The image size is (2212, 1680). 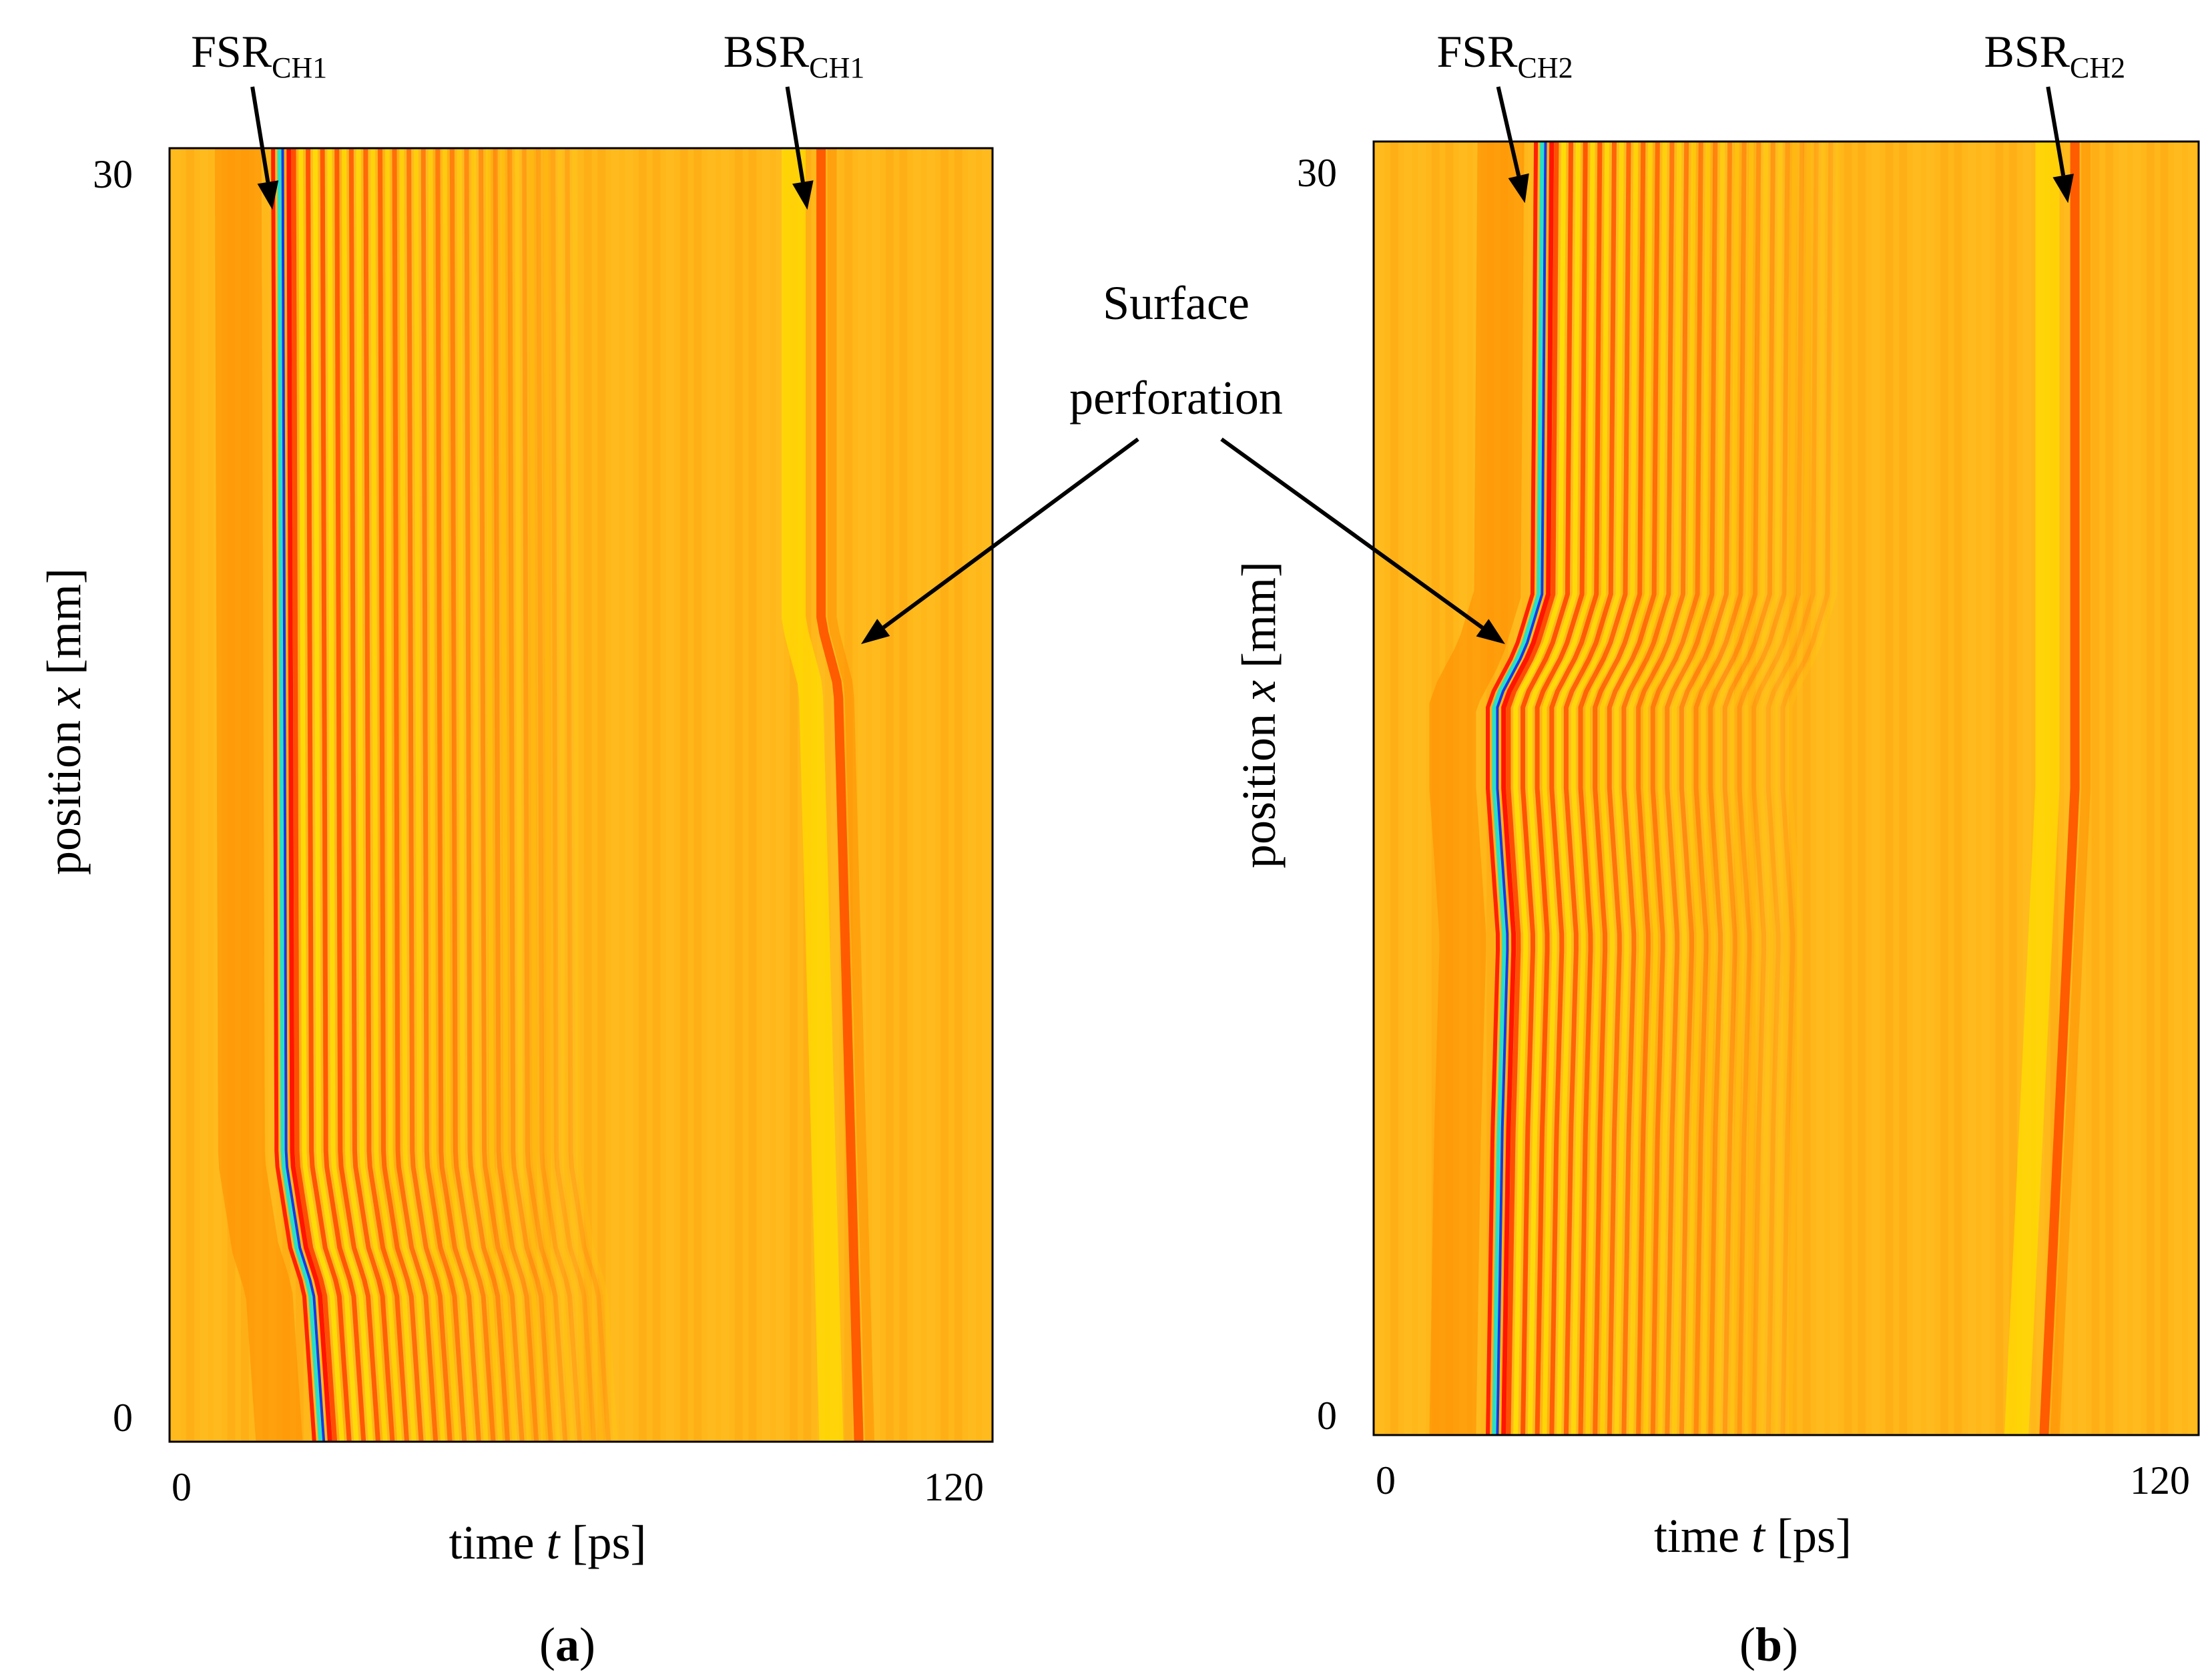 I want to click on surface-arrow-left, so click(x=1000, y=540).